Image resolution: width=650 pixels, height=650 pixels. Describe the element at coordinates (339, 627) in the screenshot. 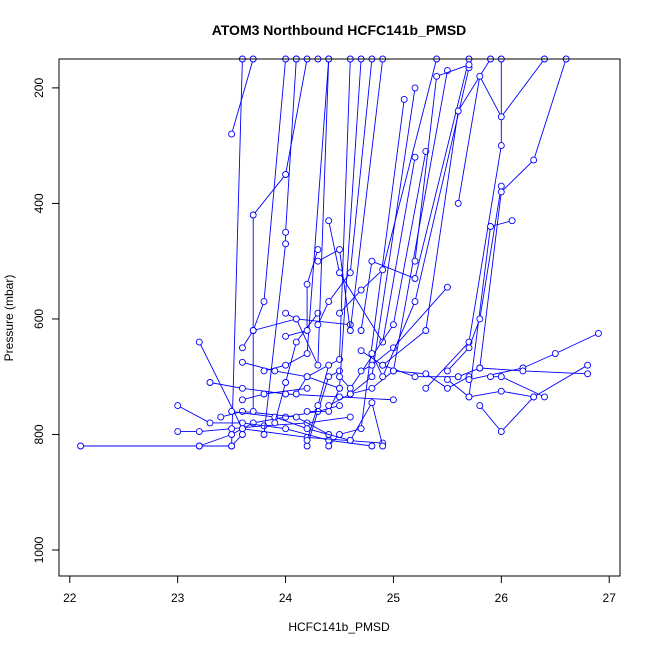

I see `x-axis-label: HCFC141b_PMSD` at that location.